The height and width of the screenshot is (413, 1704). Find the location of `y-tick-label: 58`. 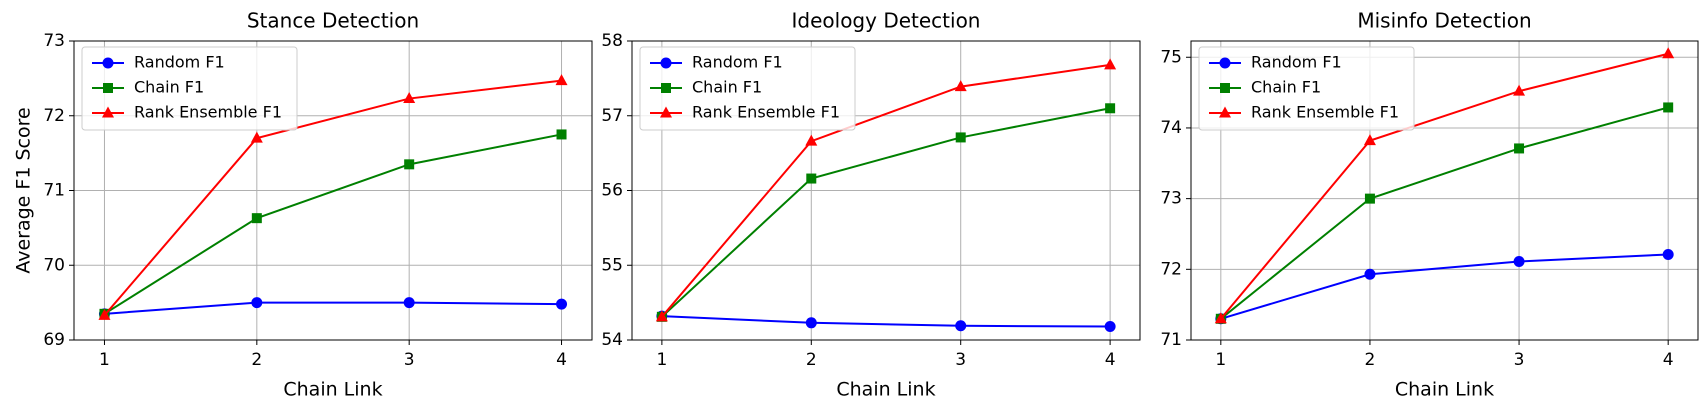

y-tick-label: 58 is located at coordinates (612, 41).